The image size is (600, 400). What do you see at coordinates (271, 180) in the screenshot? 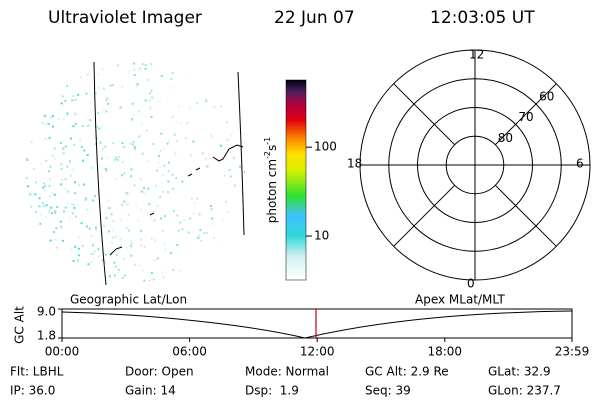
I see `colorbar-label: photon cm-2s-1` at bounding box center [271, 180].